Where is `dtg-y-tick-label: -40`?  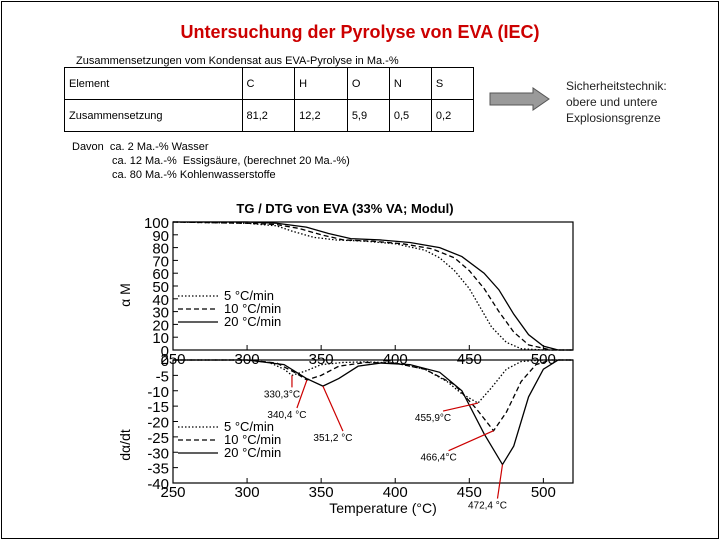
dtg-y-tick-label: -40 is located at coordinates (158, 484).